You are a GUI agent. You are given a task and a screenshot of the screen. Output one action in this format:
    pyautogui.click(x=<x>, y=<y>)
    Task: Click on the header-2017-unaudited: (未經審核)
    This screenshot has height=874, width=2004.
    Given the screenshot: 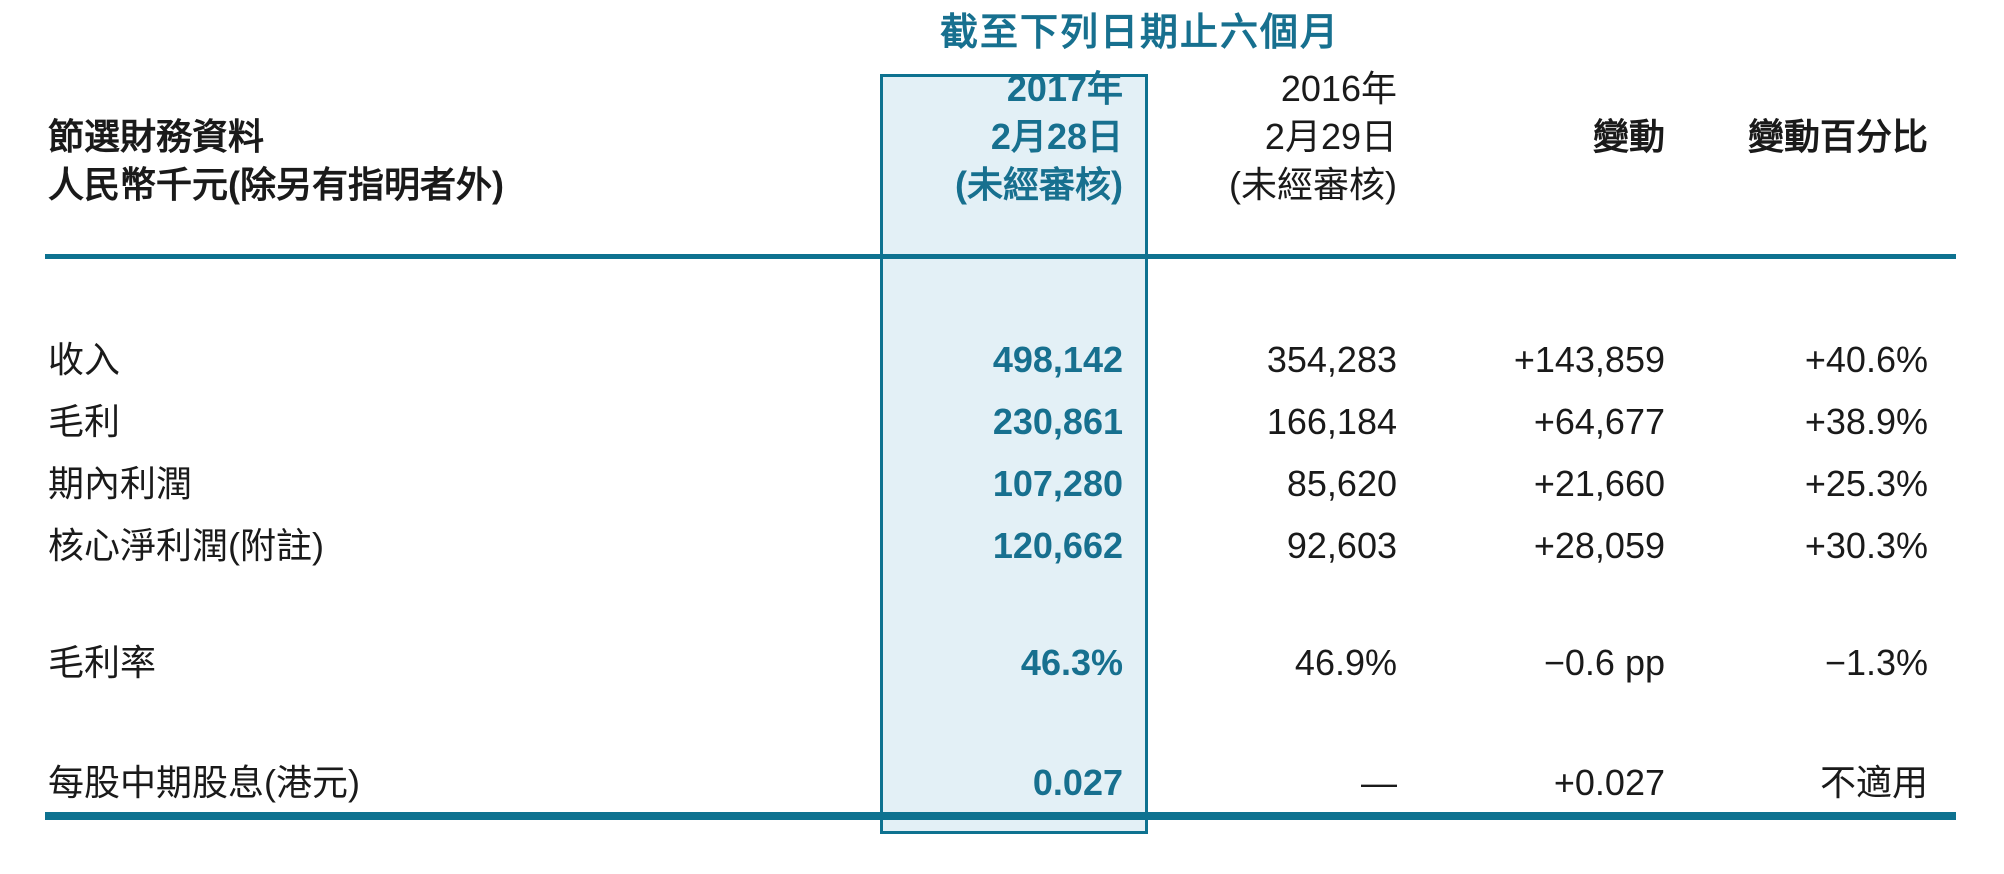 What is the action you would take?
    pyautogui.click(x=1039, y=184)
    